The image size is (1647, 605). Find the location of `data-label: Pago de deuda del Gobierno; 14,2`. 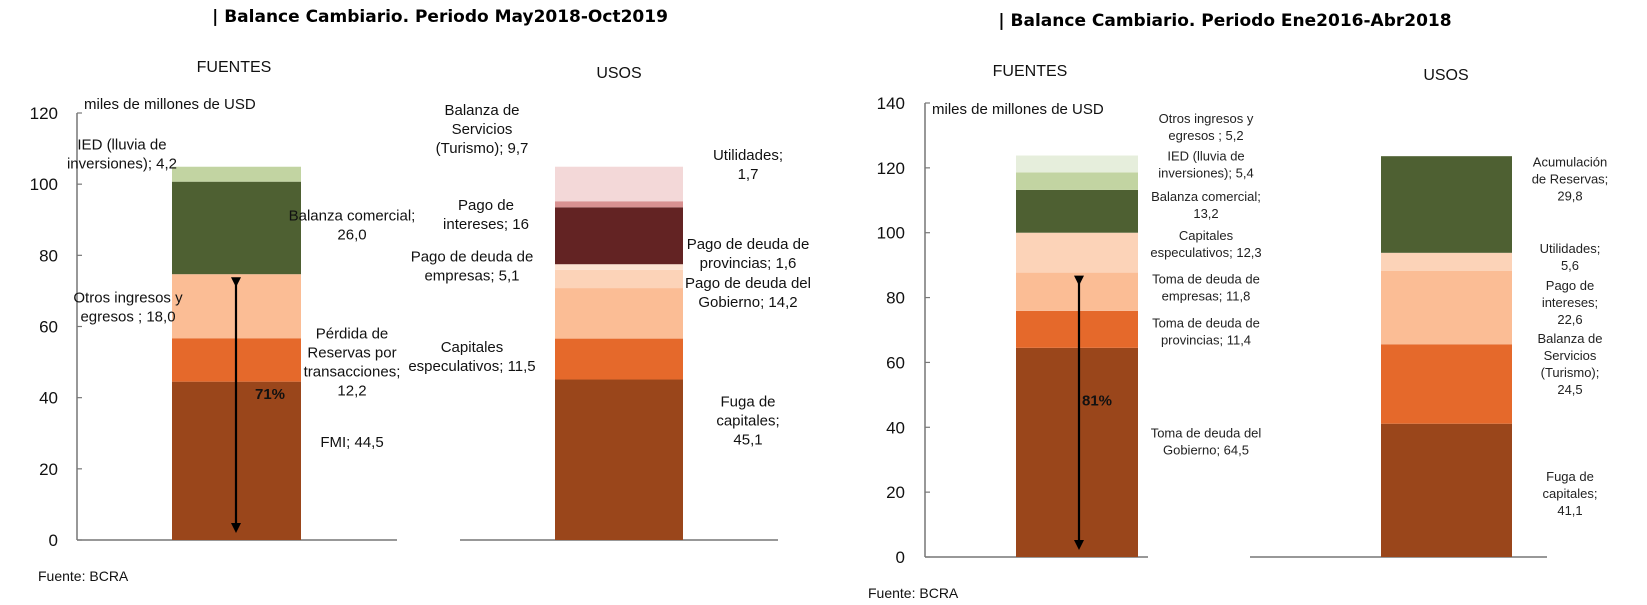

data-label: Pago de deuda del Gobierno; 14,2 is located at coordinates (748, 293).